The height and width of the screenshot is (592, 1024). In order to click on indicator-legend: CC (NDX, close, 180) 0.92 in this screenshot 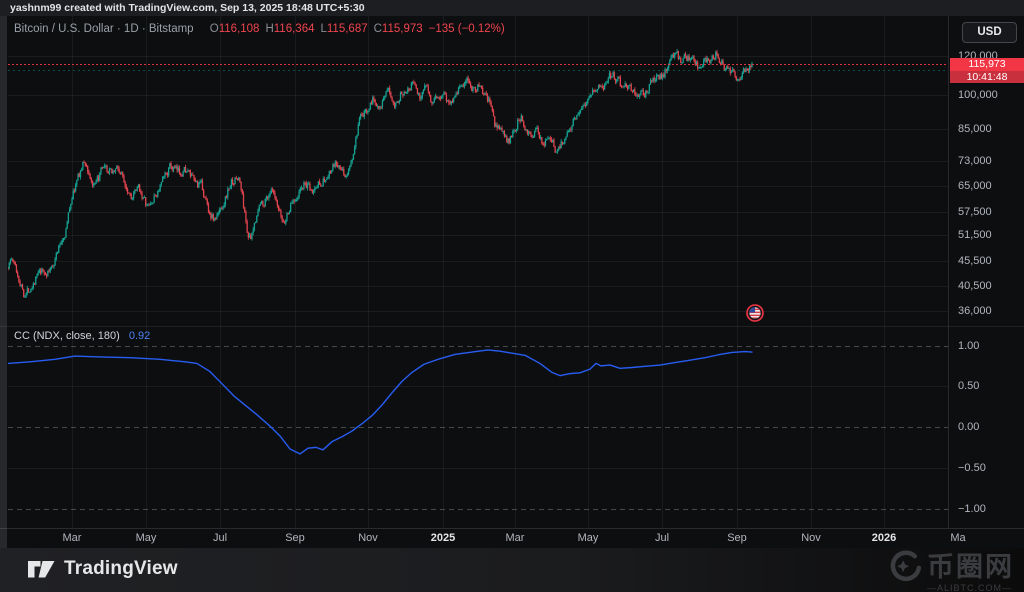, I will do `click(82, 336)`.